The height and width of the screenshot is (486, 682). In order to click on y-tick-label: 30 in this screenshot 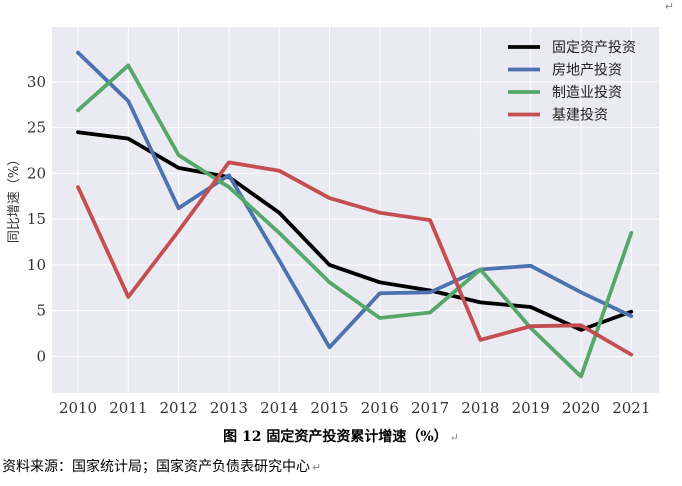, I will do `click(36, 82)`.